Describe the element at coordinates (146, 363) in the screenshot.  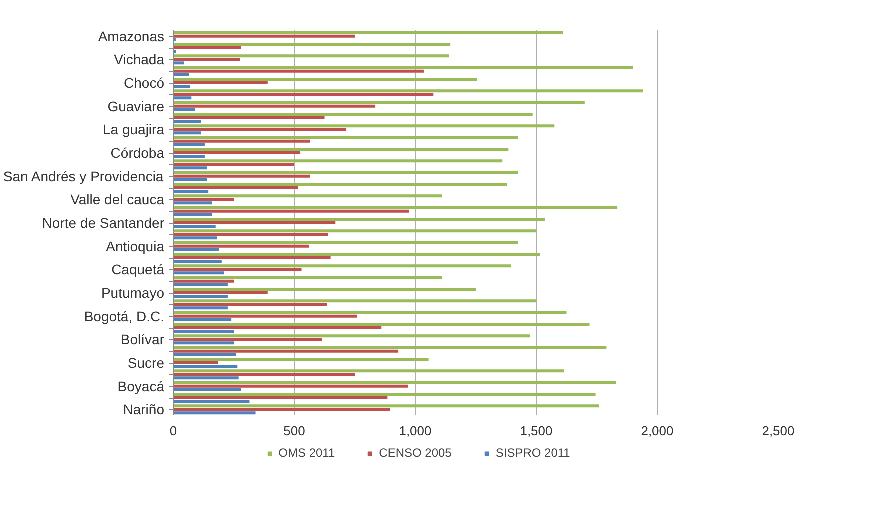
I see `y-tick-label: Sucre` at that location.